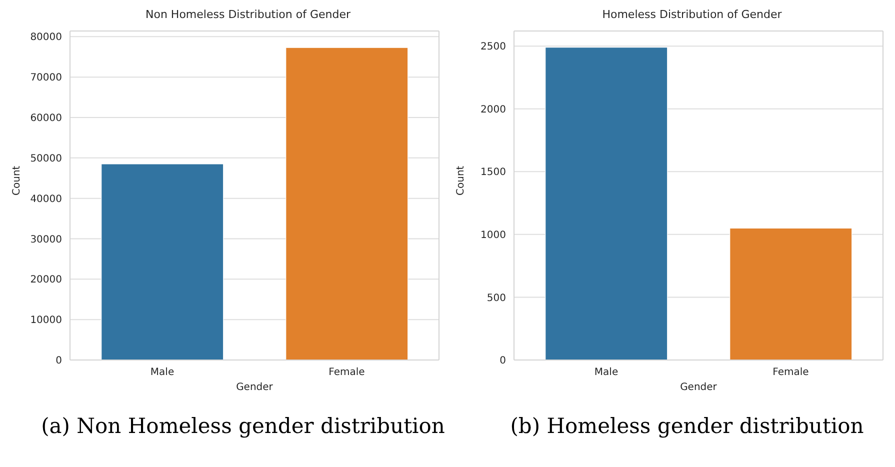  I want to click on y-tick-label: 500, so click(496, 298).